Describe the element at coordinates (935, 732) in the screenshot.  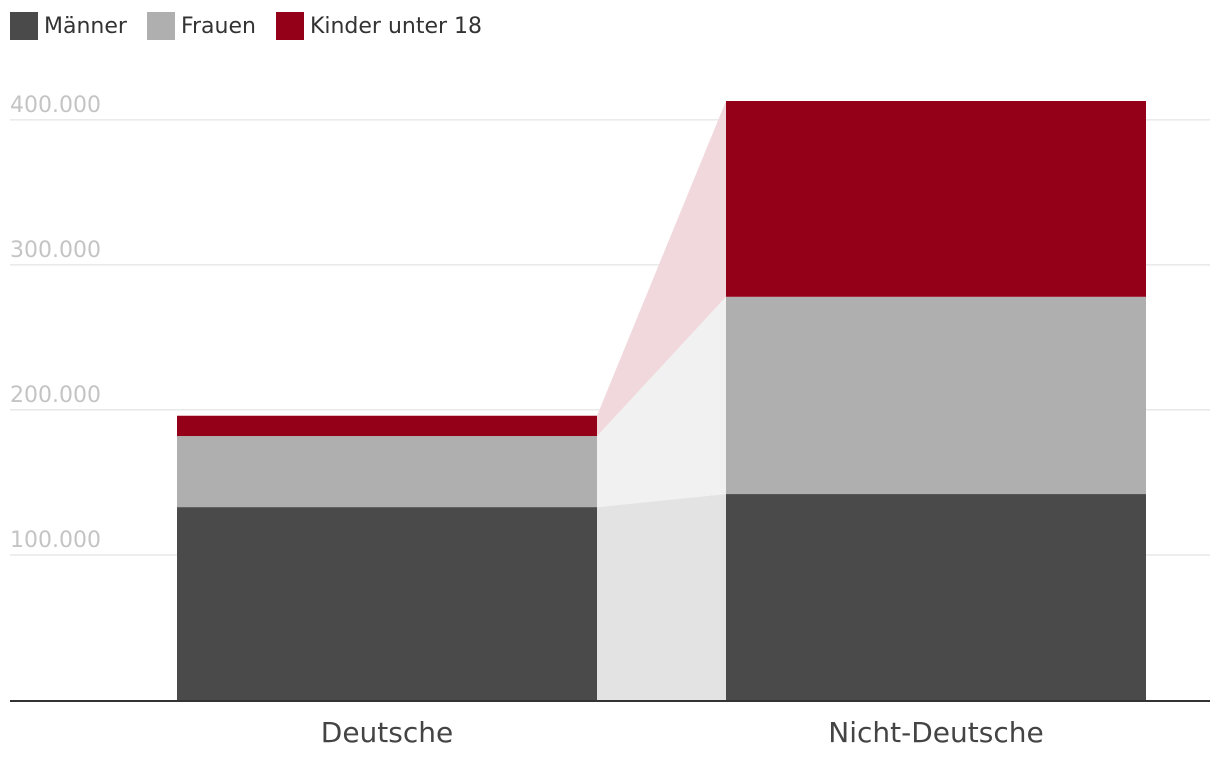
I see `x-tick-label: Nicht-Deutsche` at that location.